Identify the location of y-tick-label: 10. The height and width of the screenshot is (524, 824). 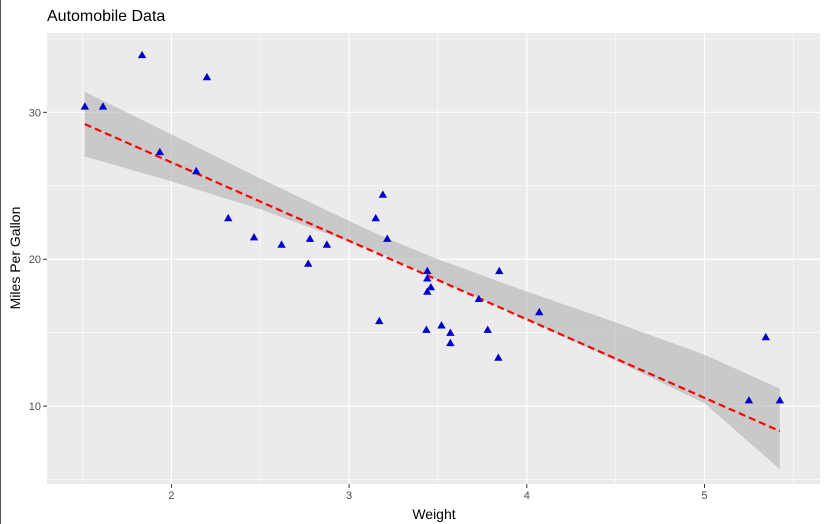
(35, 407).